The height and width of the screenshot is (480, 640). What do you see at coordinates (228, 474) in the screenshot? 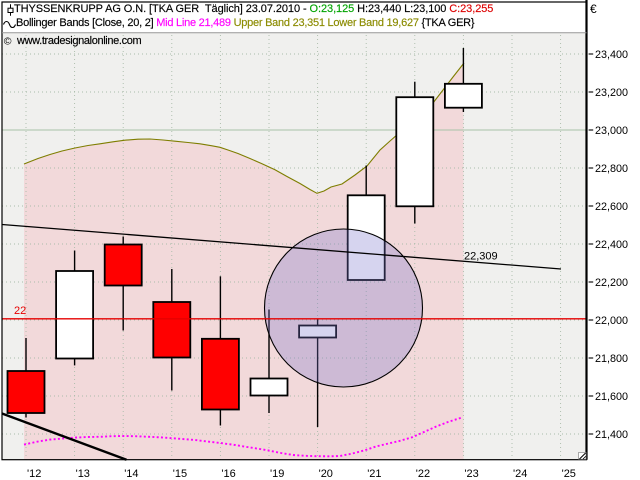
I see `svg-text: '16` at bounding box center [228, 474].